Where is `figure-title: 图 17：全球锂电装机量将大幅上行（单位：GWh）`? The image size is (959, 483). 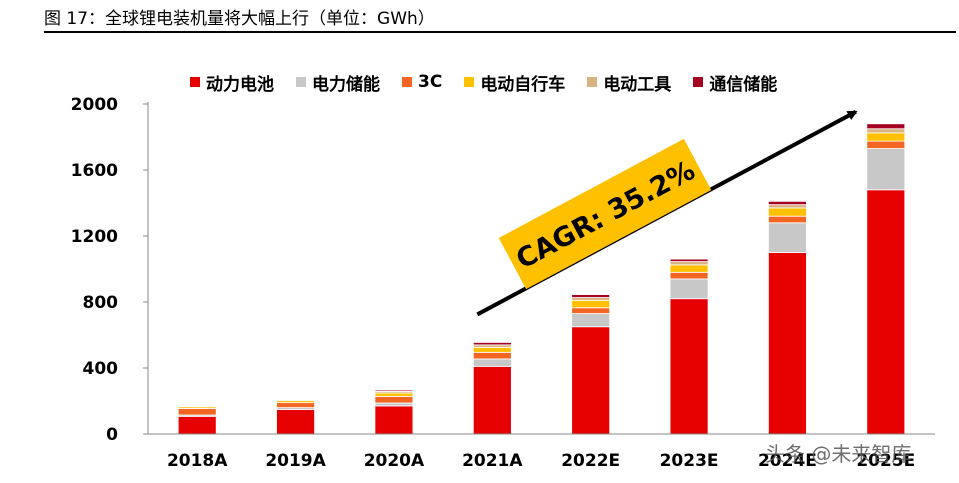
figure-title: 图 17：全球锂电装机量将大幅上行（单位：GWh） is located at coordinates (239, 19).